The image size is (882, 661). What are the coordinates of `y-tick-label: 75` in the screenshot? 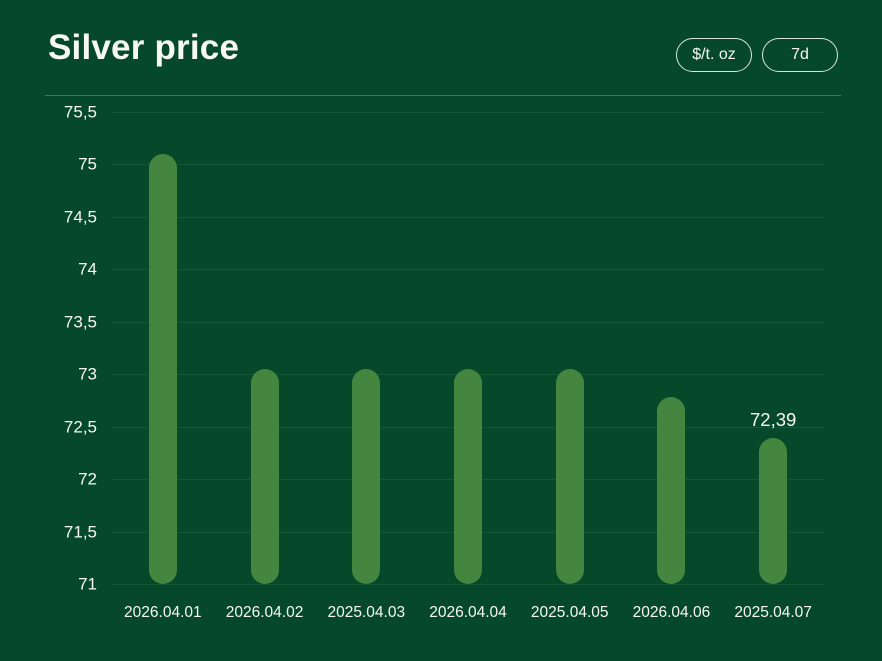 It's located at (87, 164).